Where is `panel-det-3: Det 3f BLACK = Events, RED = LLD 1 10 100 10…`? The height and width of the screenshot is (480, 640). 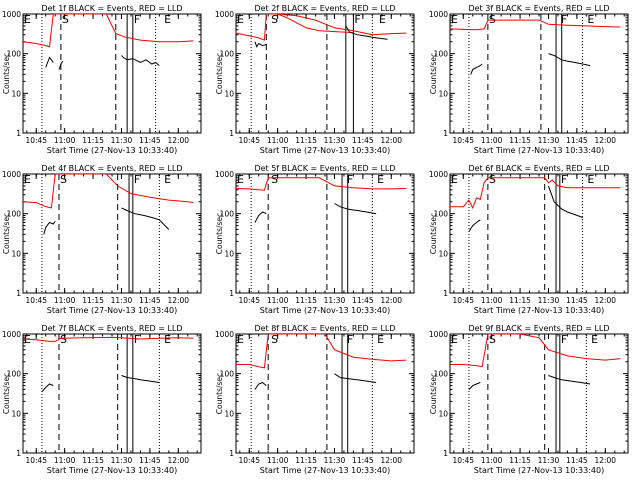
panel-det-3: Det 3f BLACK = Events, RED = LLD 1 10 100 10… is located at coordinates (529, 79).